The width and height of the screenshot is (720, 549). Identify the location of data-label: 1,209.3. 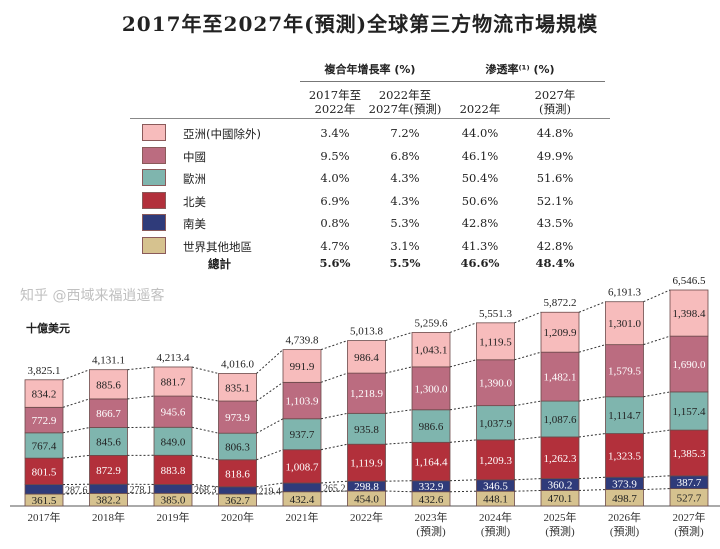
(496, 461).